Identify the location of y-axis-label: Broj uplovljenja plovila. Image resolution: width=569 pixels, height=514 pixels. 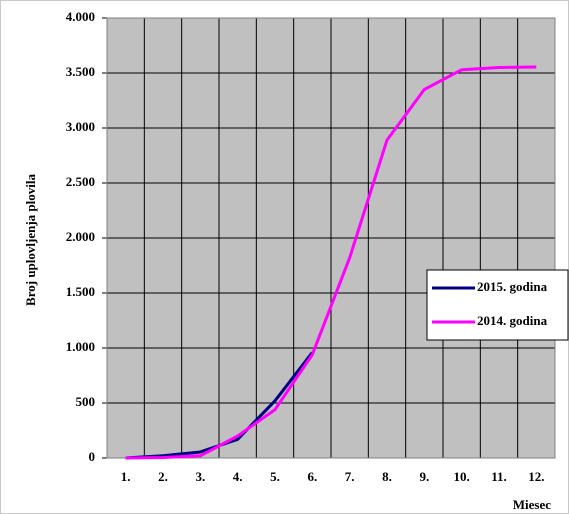
(30, 240).